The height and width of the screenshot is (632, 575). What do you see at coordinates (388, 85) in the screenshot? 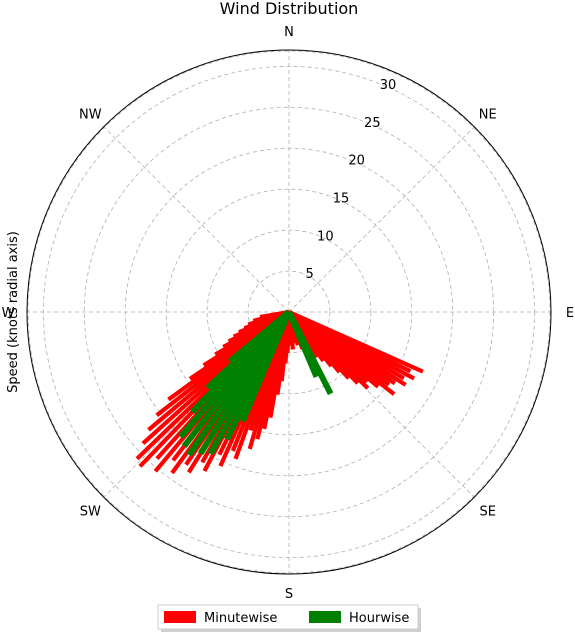
I see `radial-tick-30: 30` at bounding box center [388, 85].